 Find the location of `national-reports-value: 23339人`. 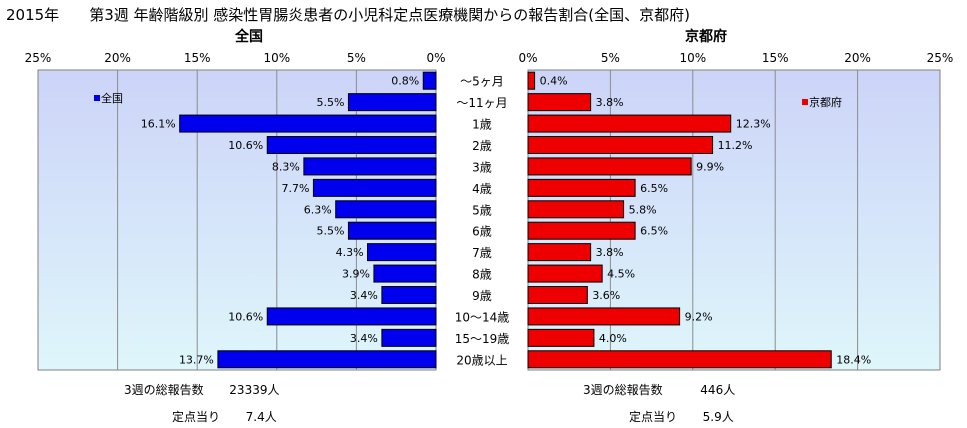

national-reports-value: 23339人 is located at coordinates (254, 390).